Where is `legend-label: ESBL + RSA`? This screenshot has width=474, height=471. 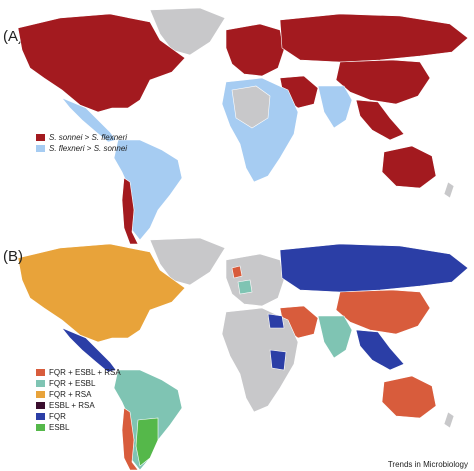
legend-label: ESBL + RSA is located at coordinates (72, 405).